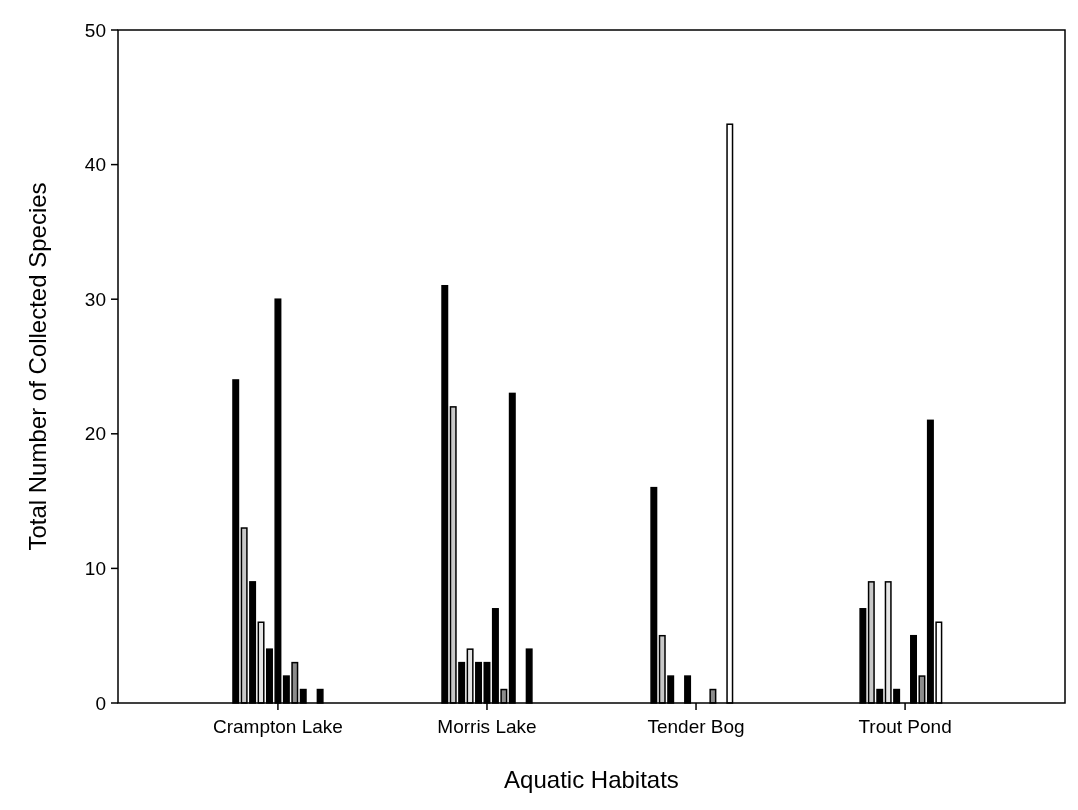  I want to click on x-tick-label: Tender Bog, so click(696, 726).